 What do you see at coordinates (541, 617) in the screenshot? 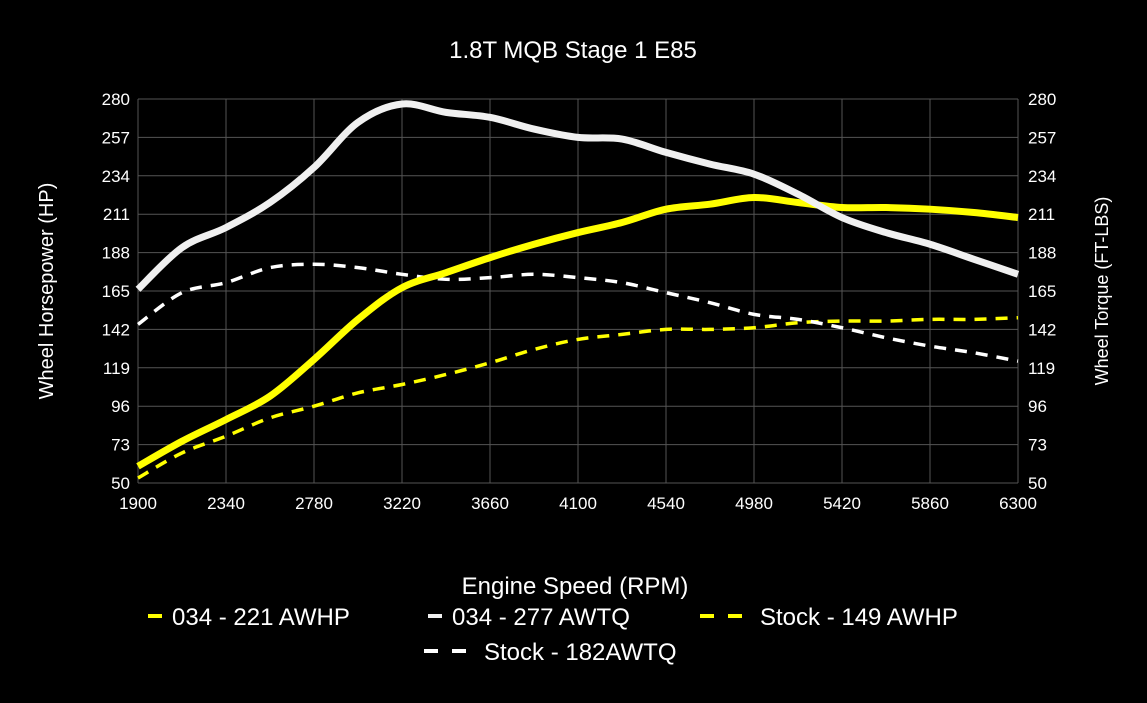
I see `legend-label-1: 034 - 277 AWTQ` at bounding box center [541, 617].